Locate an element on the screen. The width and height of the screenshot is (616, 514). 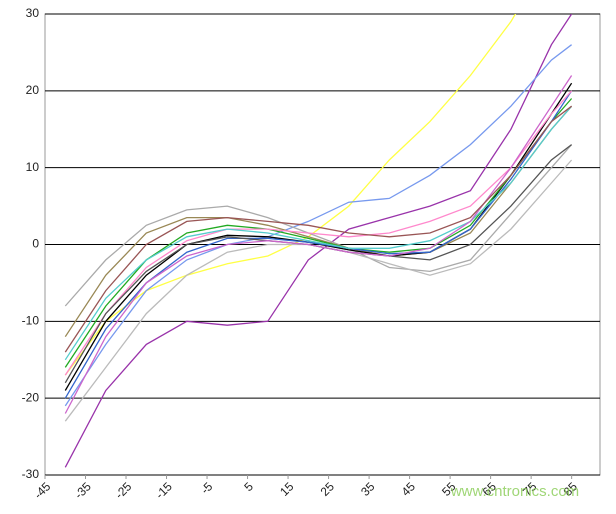
x-tick-label: -15 is located at coordinates (164, 490).